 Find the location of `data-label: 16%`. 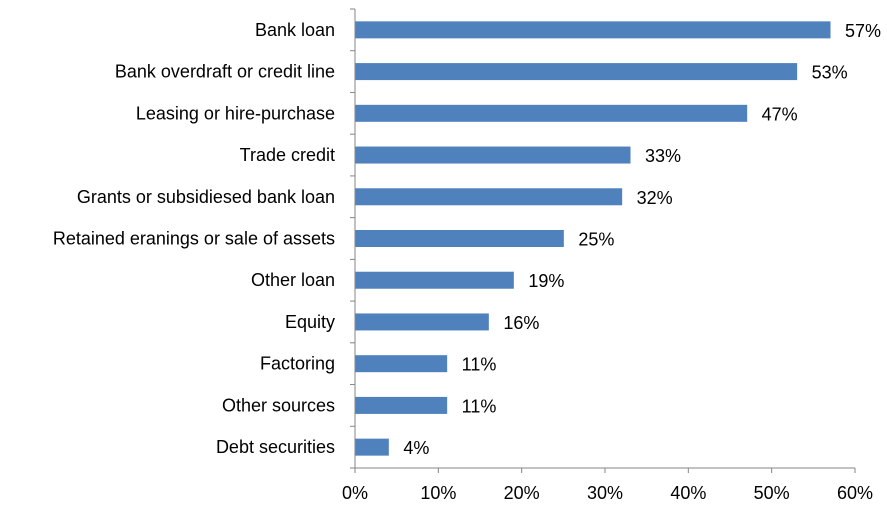

data-label: 16% is located at coordinates (521, 323).